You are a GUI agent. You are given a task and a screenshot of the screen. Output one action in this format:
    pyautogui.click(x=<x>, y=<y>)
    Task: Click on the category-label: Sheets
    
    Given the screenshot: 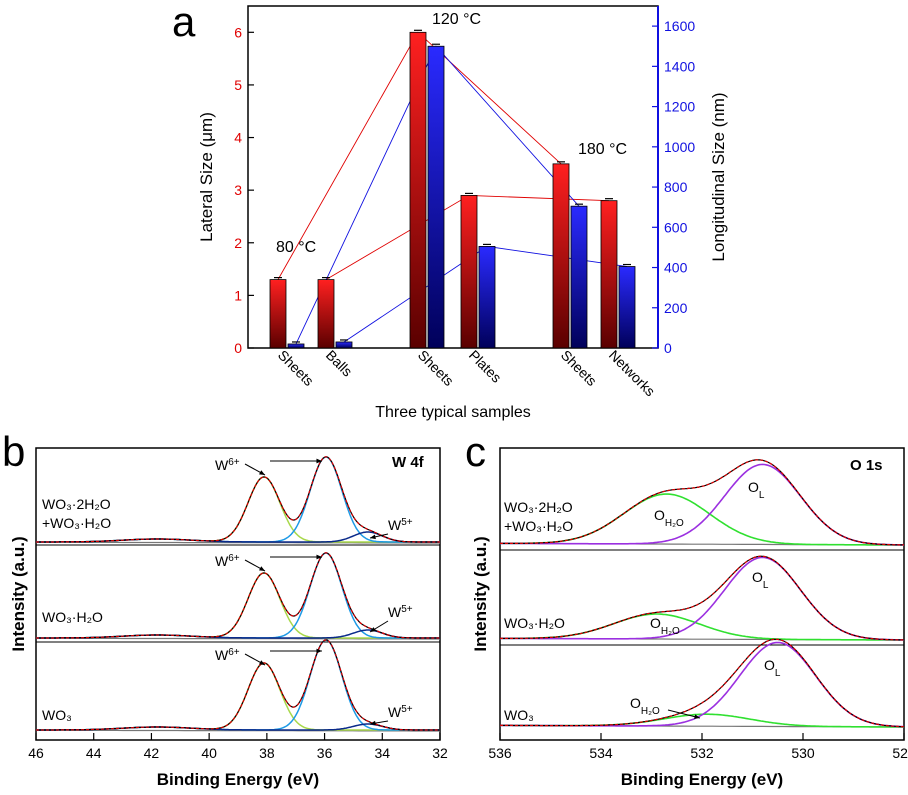 What is the action you would take?
    pyautogui.click(x=436, y=368)
    